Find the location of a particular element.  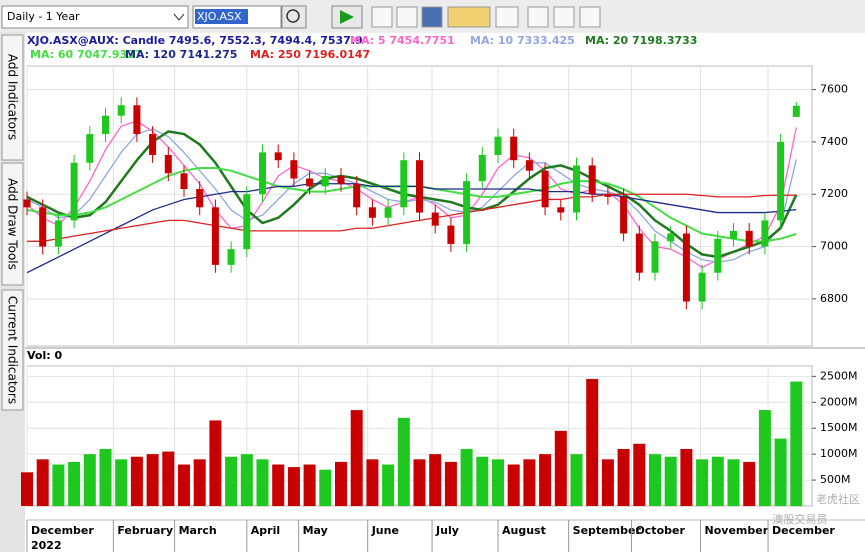

tools-button is located at coordinates (507, 17).